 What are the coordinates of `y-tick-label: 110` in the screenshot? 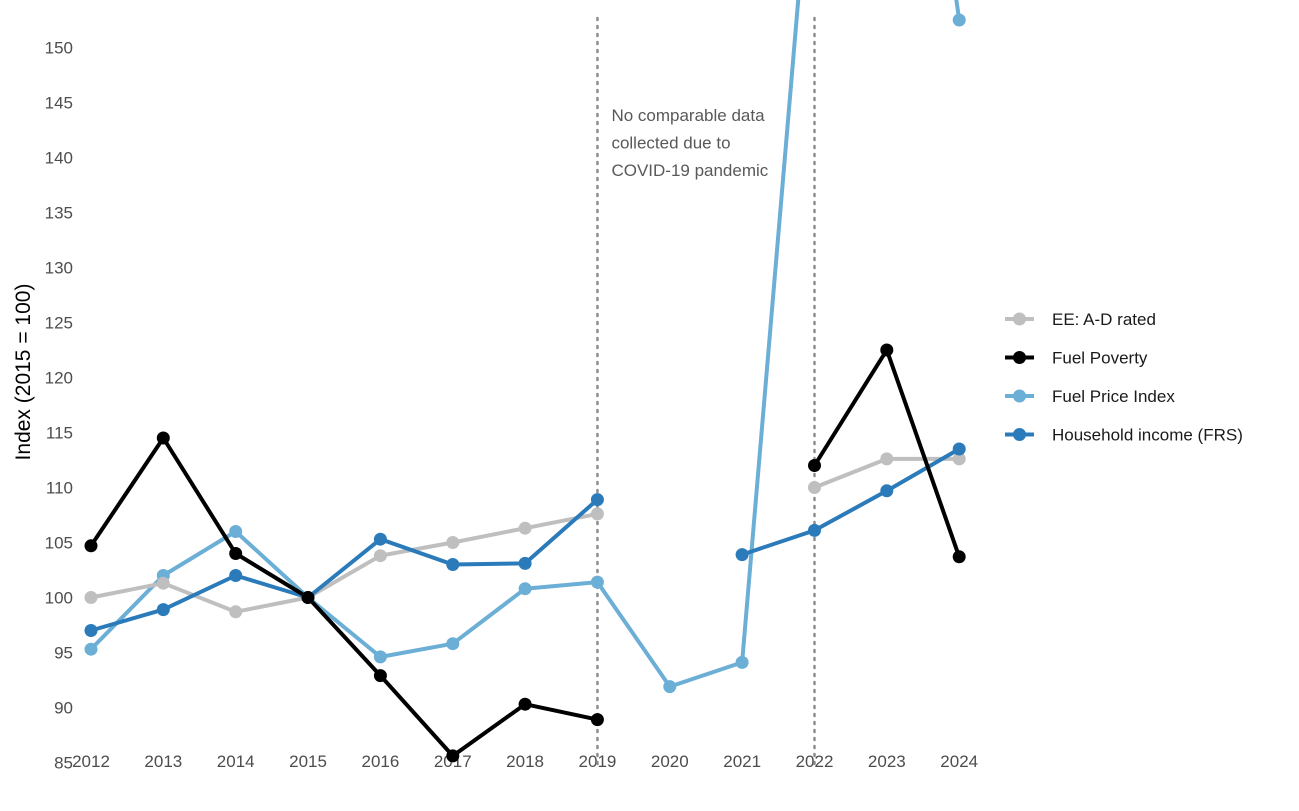 It's located at (59, 488).